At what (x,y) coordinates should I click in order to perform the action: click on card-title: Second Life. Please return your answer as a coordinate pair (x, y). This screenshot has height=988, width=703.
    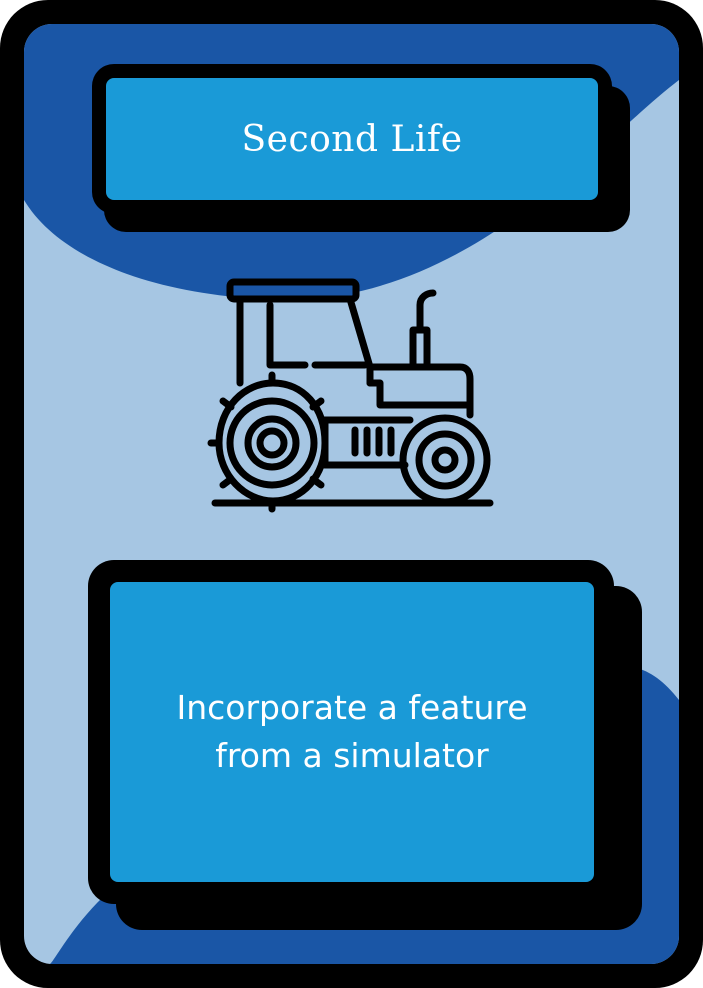
    Looking at the image, I should click on (352, 139).